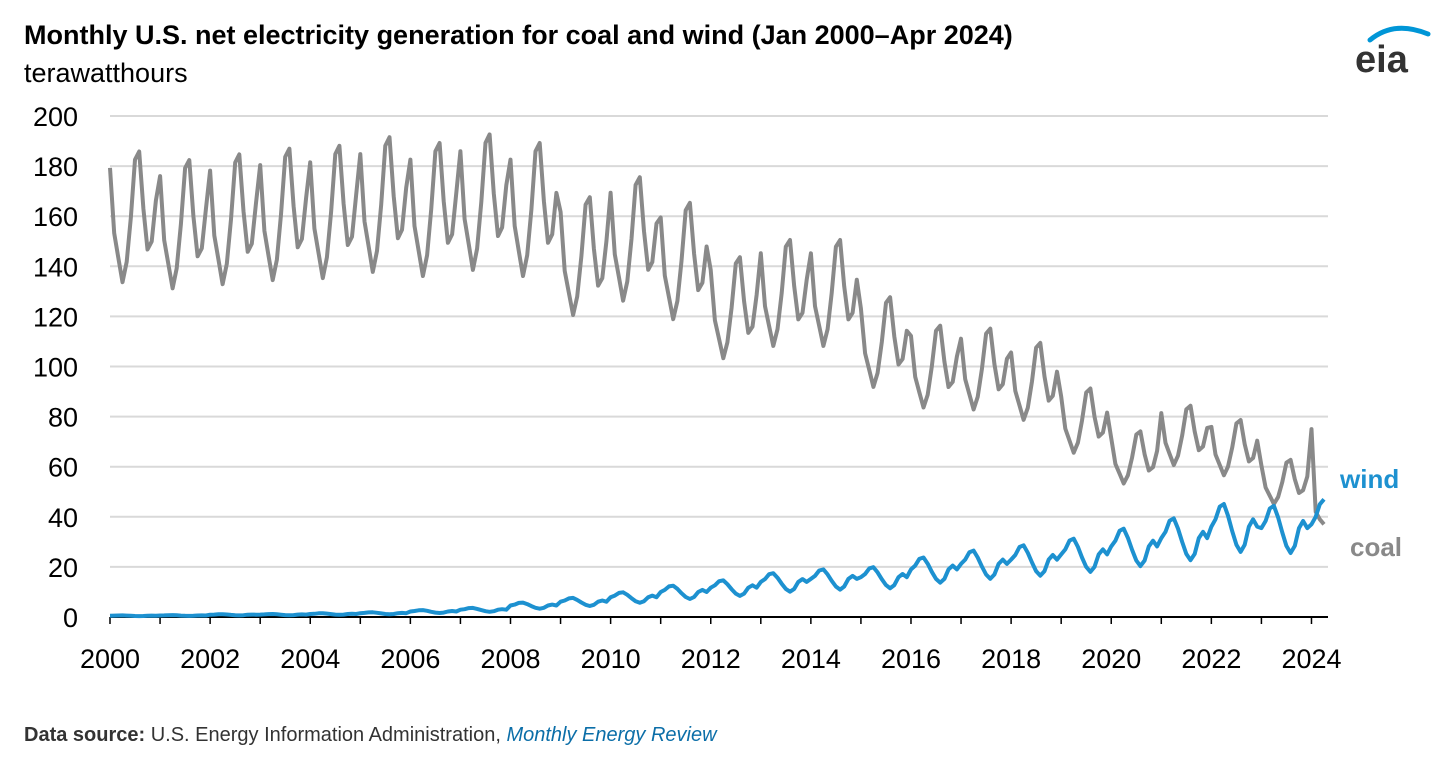  What do you see at coordinates (63, 568) in the screenshot?
I see `y-tick-label-20: 20` at bounding box center [63, 568].